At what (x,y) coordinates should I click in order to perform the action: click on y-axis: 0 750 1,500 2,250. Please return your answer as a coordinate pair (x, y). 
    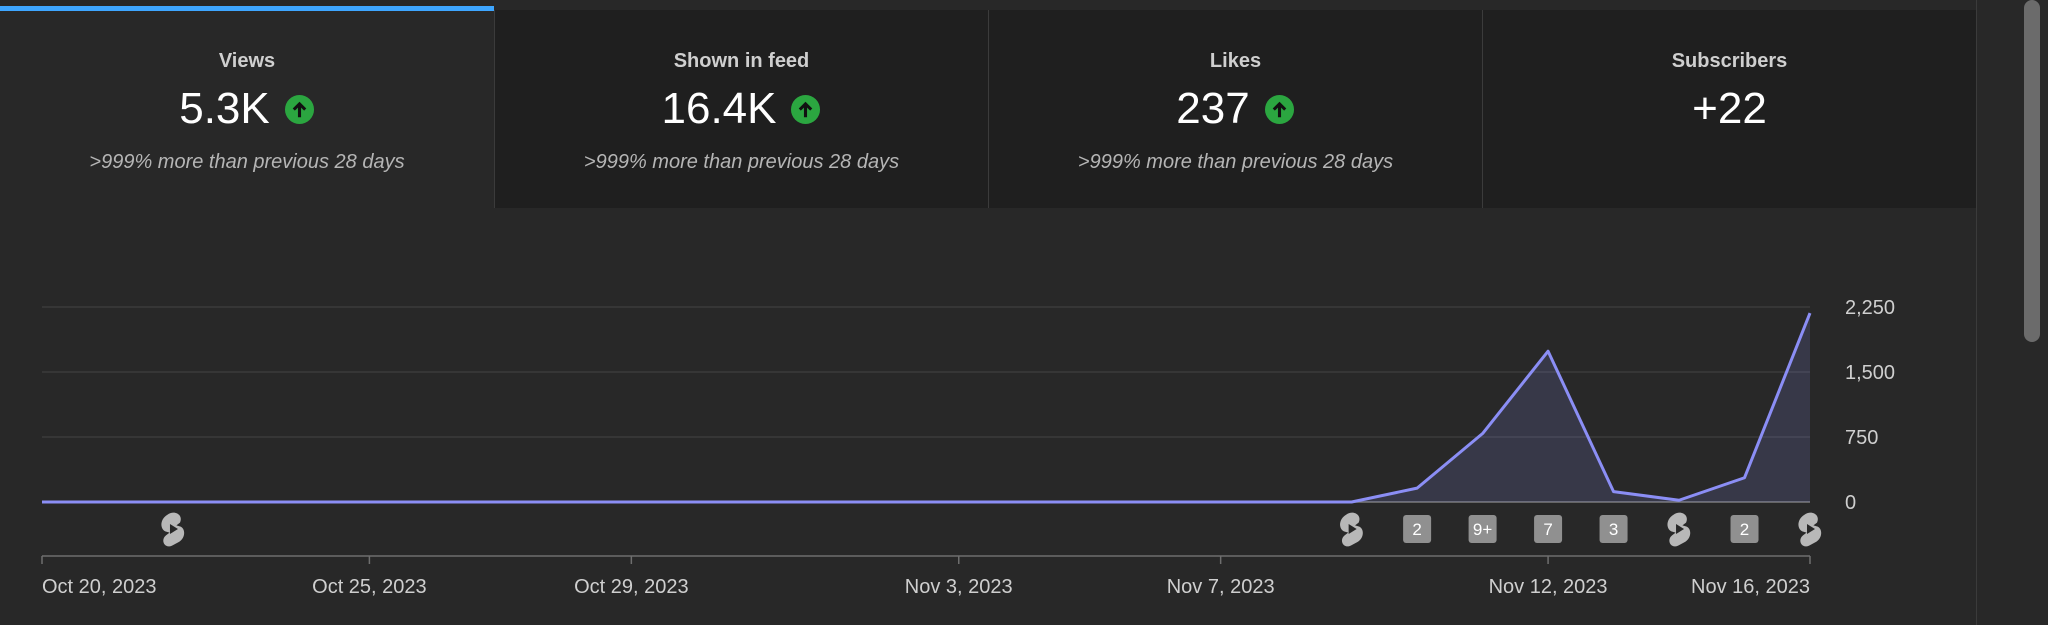
    Looking at the image, I should click on (1870, 405).